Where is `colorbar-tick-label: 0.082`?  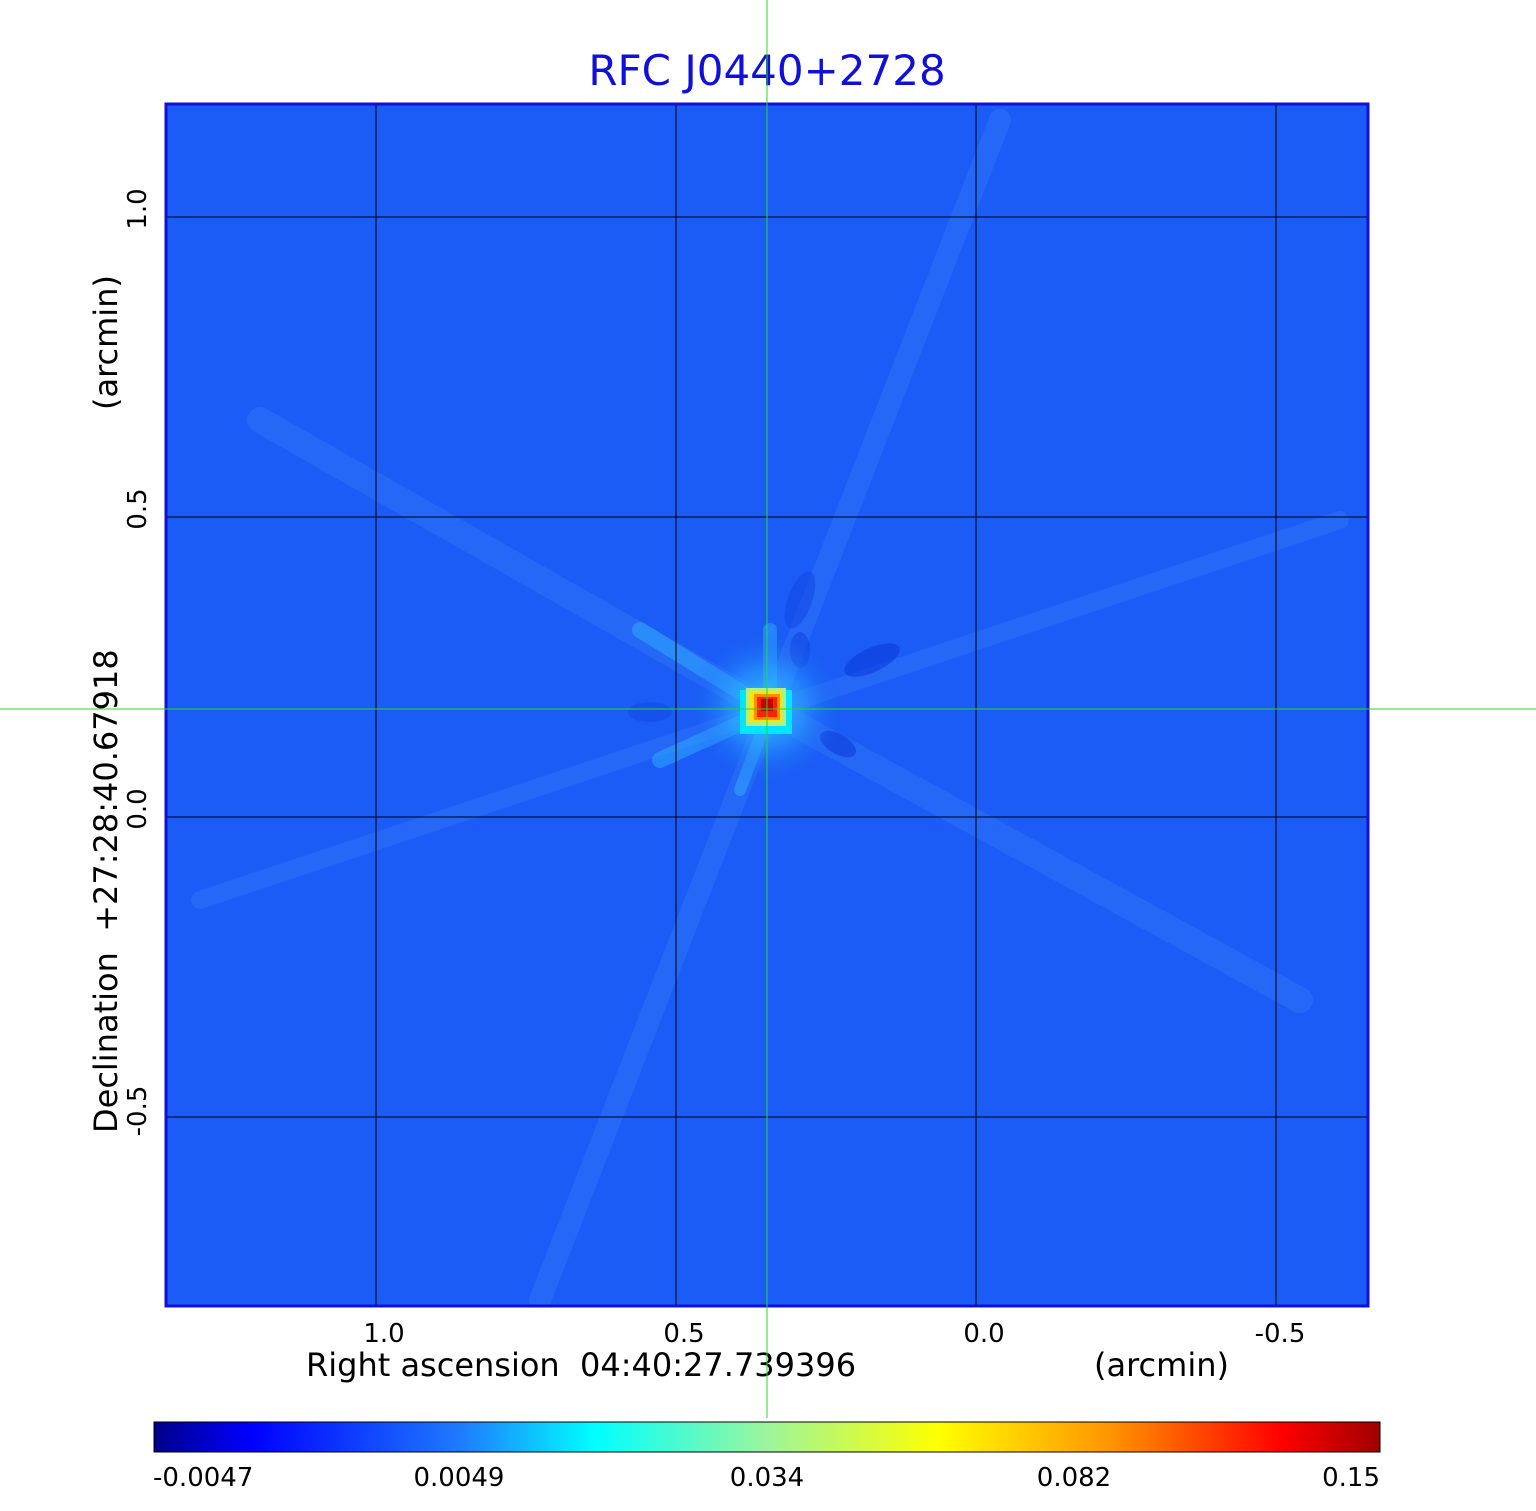
colorbar-tick-label: 0.082 is located at coordinates (1074, 1478).